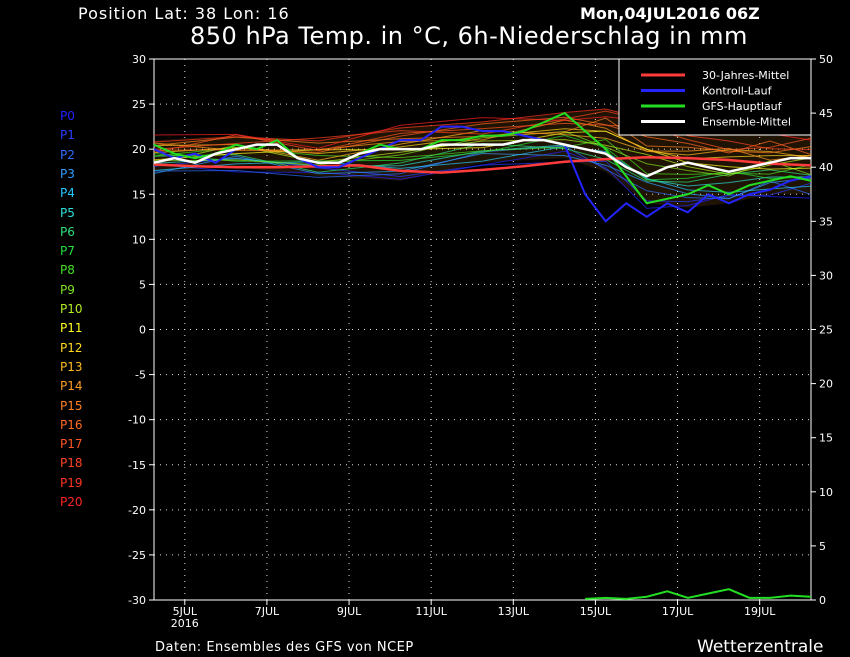 This screenshot has height=657, width=850. Describe the element at coordinates (139, 149) in the screenshot. I see `left-tick-label: 20` at that location.